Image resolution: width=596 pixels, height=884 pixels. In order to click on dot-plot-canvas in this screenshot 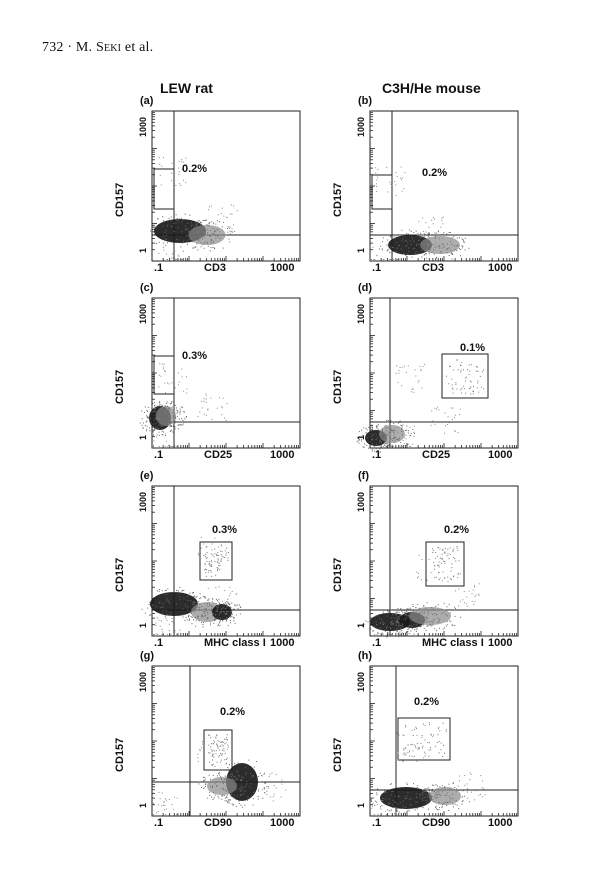, I will do `click(225, 186)`.